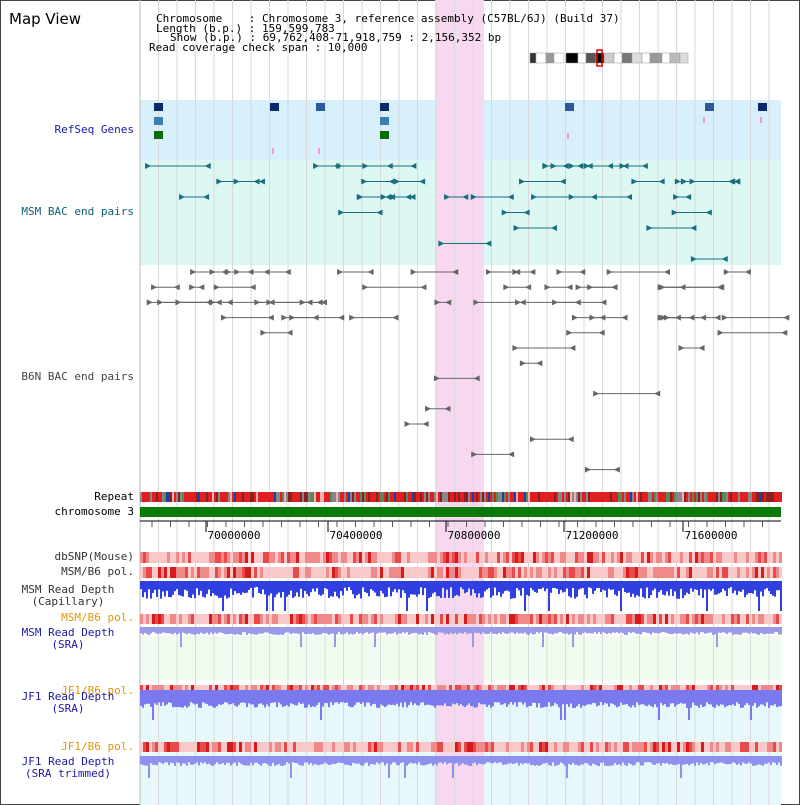 Image resolution: width=800 pixels, height=805 pixels. What do you see at coordinates (97, 617) in the screenshot?
I see `track-label-msm-b6-pol-2: MSM/B6 pol.` at bounding box center [97, 617].